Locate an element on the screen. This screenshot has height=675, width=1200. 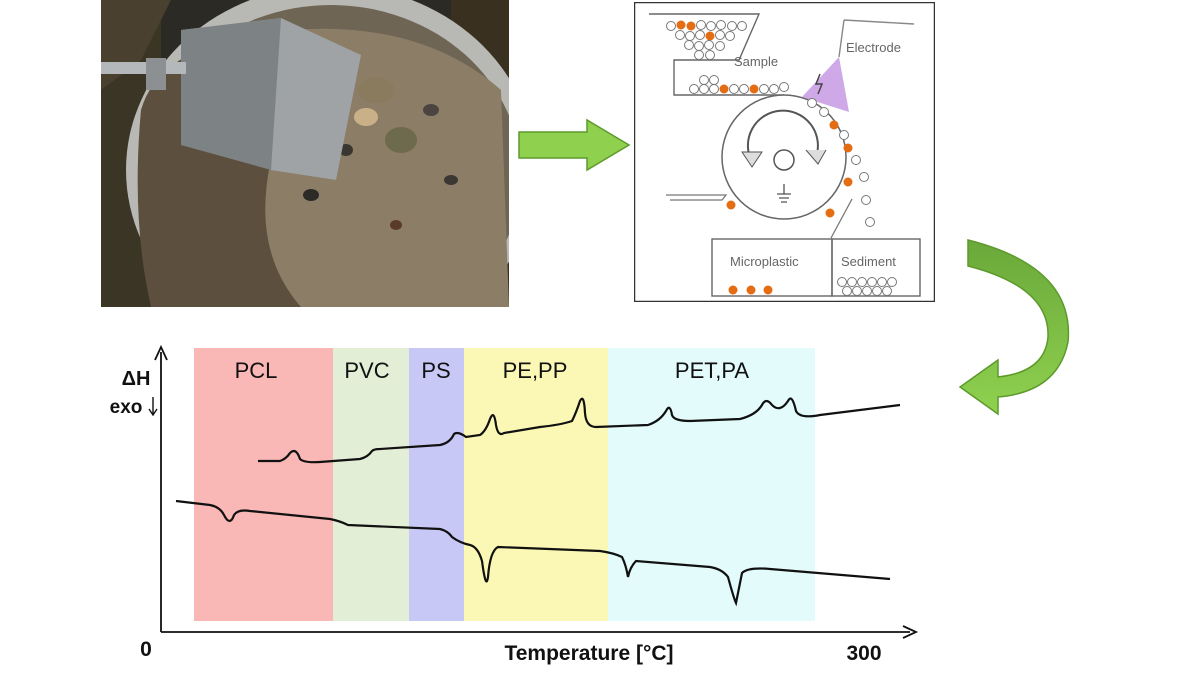
region-label-pvc: PVC is located at coordinates (366, 370).